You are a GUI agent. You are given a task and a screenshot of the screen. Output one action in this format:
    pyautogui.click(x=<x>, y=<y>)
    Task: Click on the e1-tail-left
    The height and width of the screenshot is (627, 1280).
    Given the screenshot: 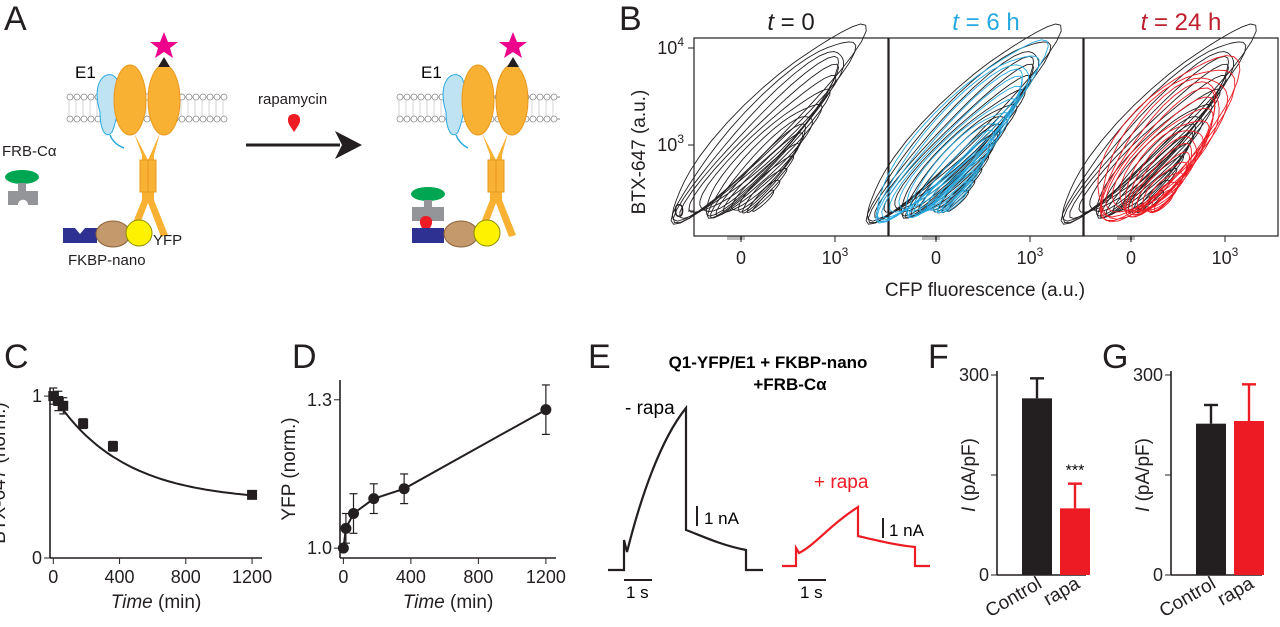 What is the action you would take?
    pyautogui.click(x=117, y=141)
    